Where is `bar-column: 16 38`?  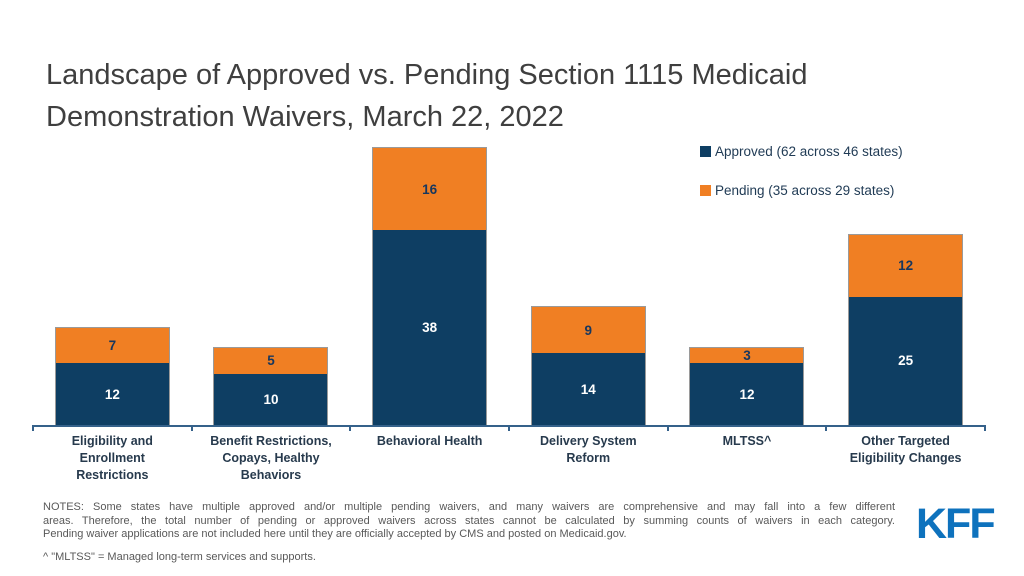
bar-column: 16 38 is located at coordinates (429, 282).